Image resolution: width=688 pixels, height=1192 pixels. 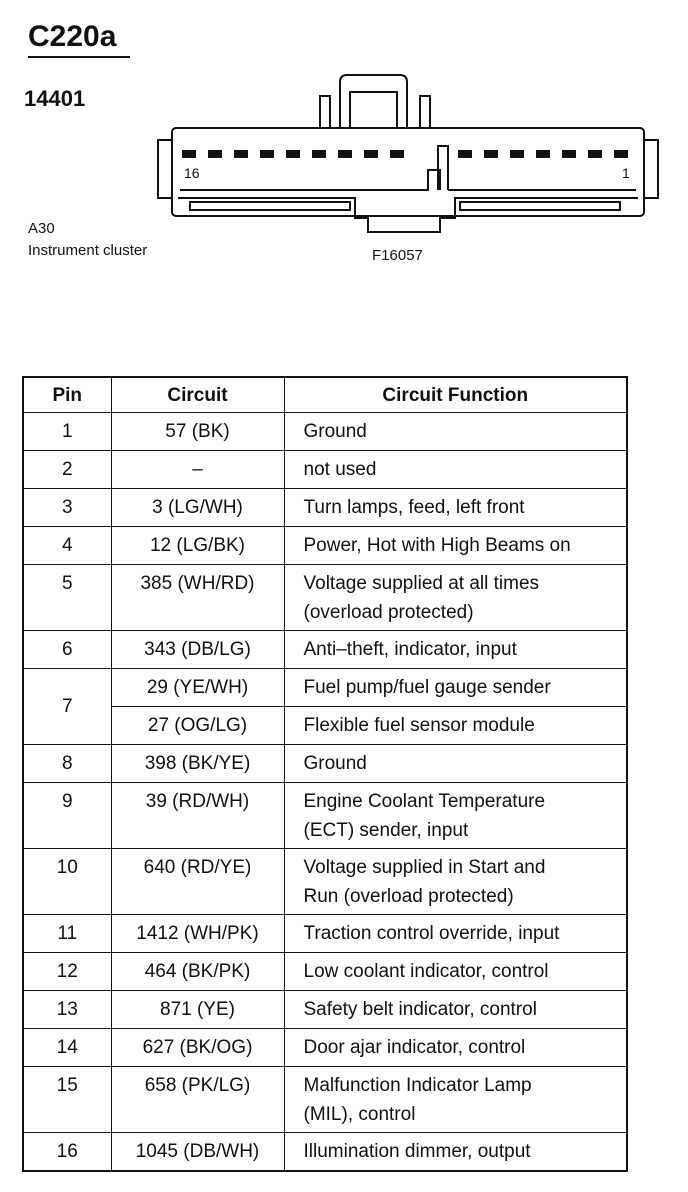 I want to click on column-header: Pin, so click(x=67, y=394).